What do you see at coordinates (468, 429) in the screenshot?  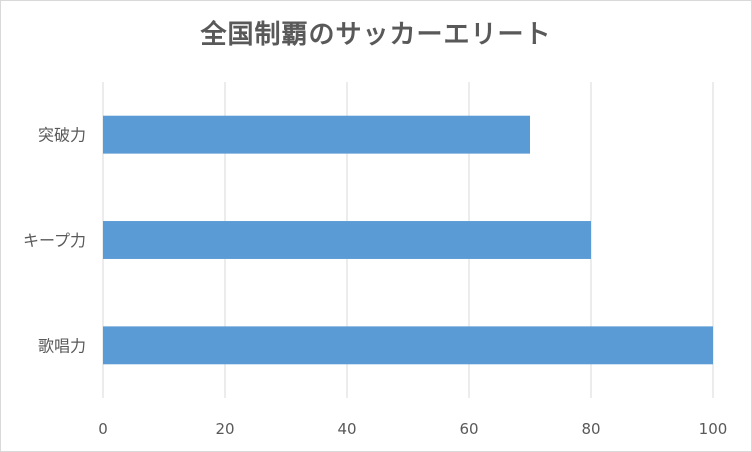 I see `x-tick-label: 60` at bounding box center [468, 429].